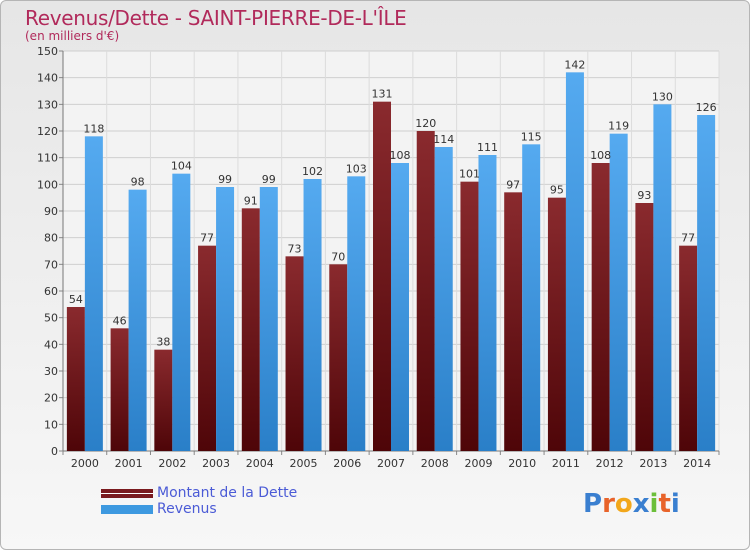 The image size is (750, 550). I want to click on y-tick-label: 140, so click(47, 78).